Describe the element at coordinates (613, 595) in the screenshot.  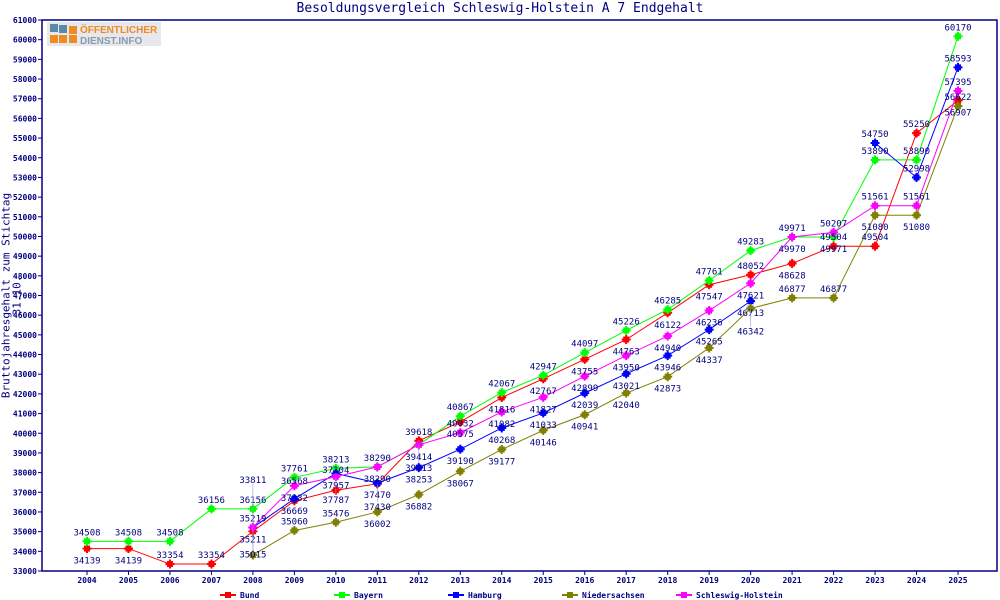
I see `legend-label: Niedersachsen` at that location.